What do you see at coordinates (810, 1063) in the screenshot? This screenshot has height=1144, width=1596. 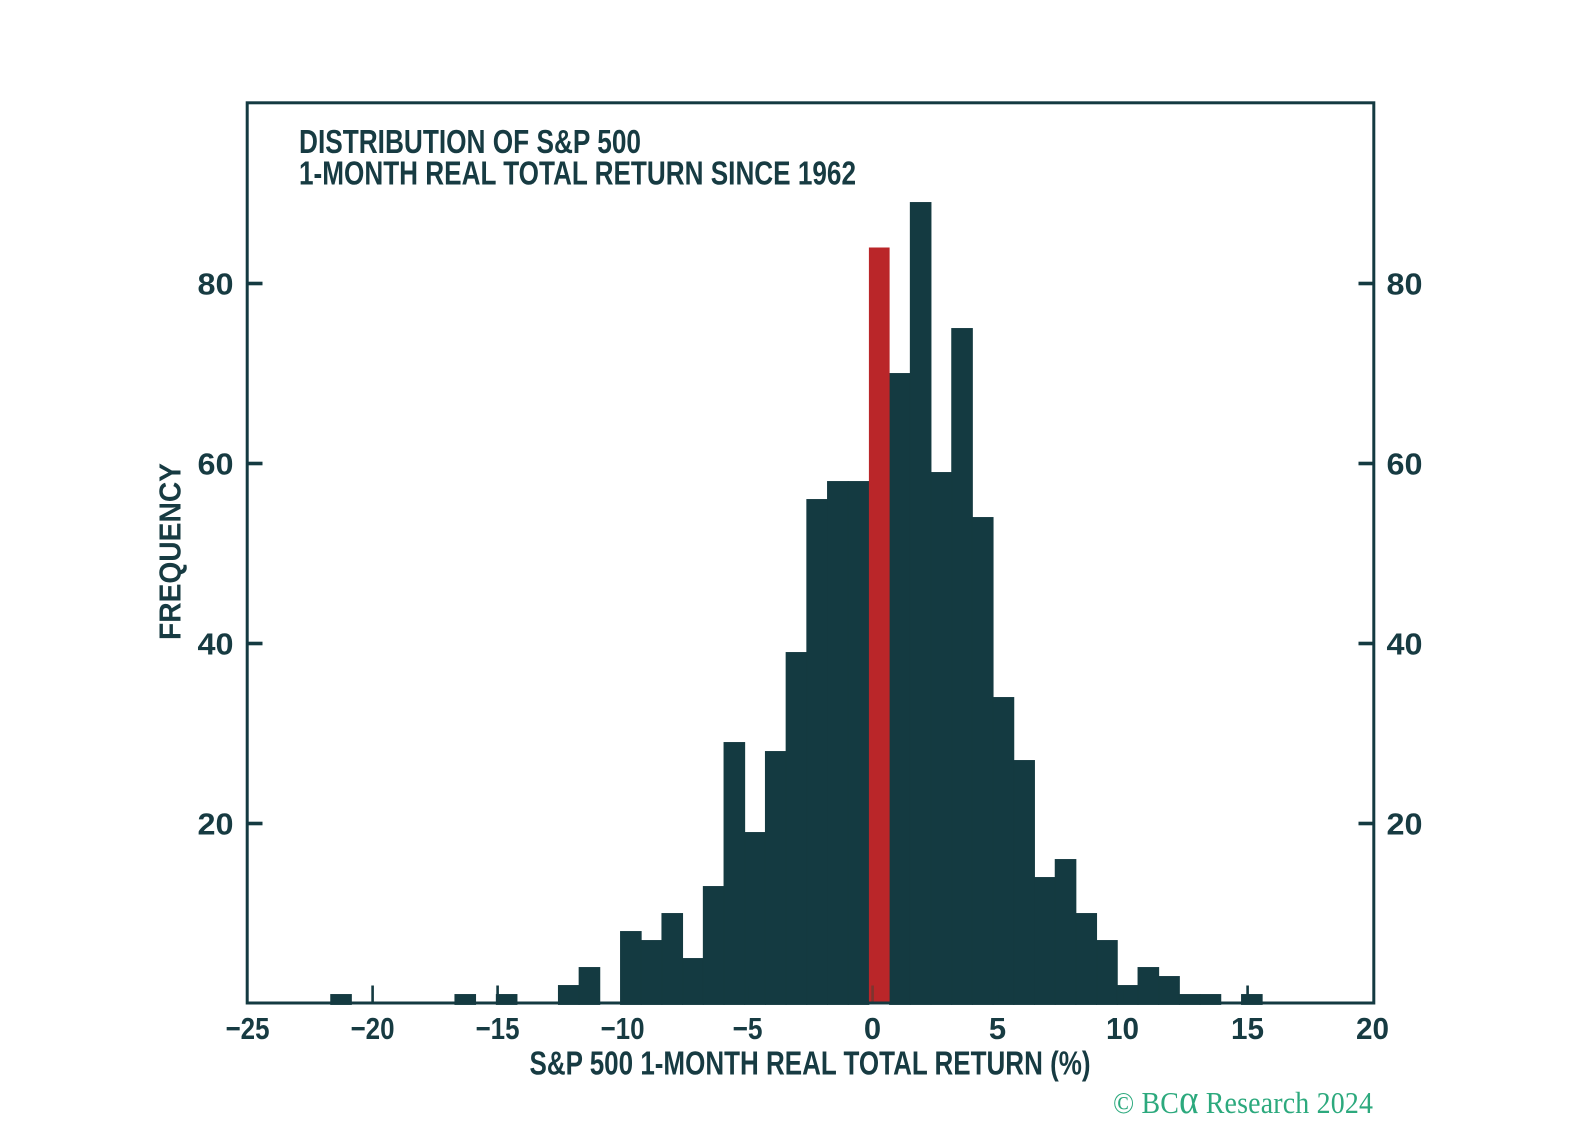 I see `svg-text:S&P 500 1-MONTH REAL TOTAL RET: S&P 500 1-MONTH REAL TOTAL RETURN (%)` at bounding box center [810, 1063].